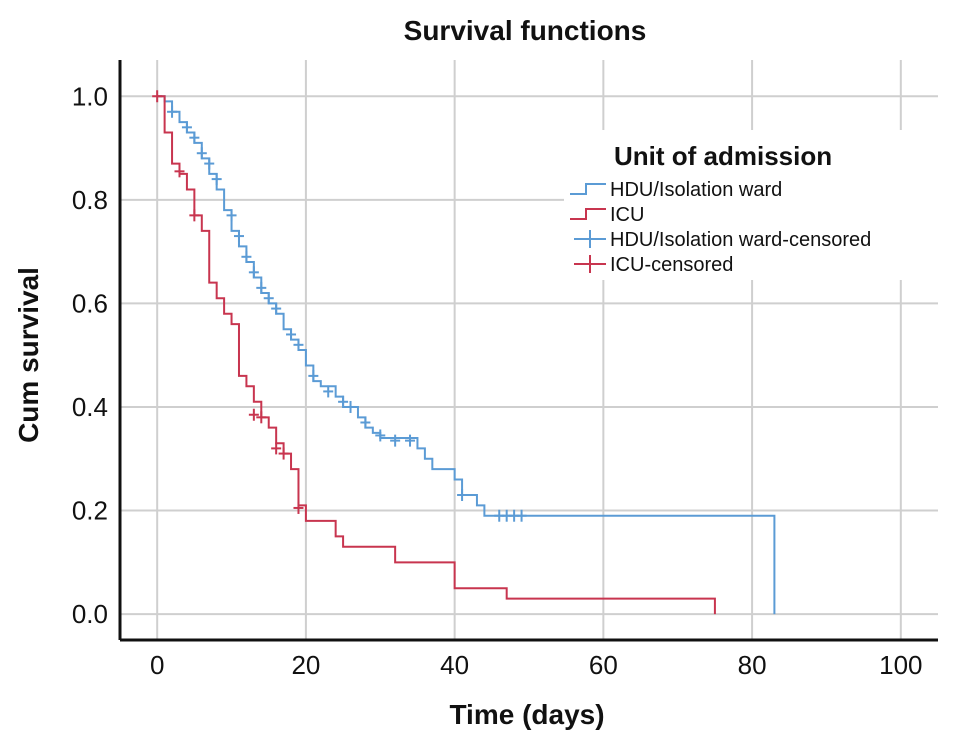 The width and height of the screenshot is (960, 731). Describe the element at coordinates (723, 156) in the screenshot. I see `legend-title: Unit of admission` at that location.